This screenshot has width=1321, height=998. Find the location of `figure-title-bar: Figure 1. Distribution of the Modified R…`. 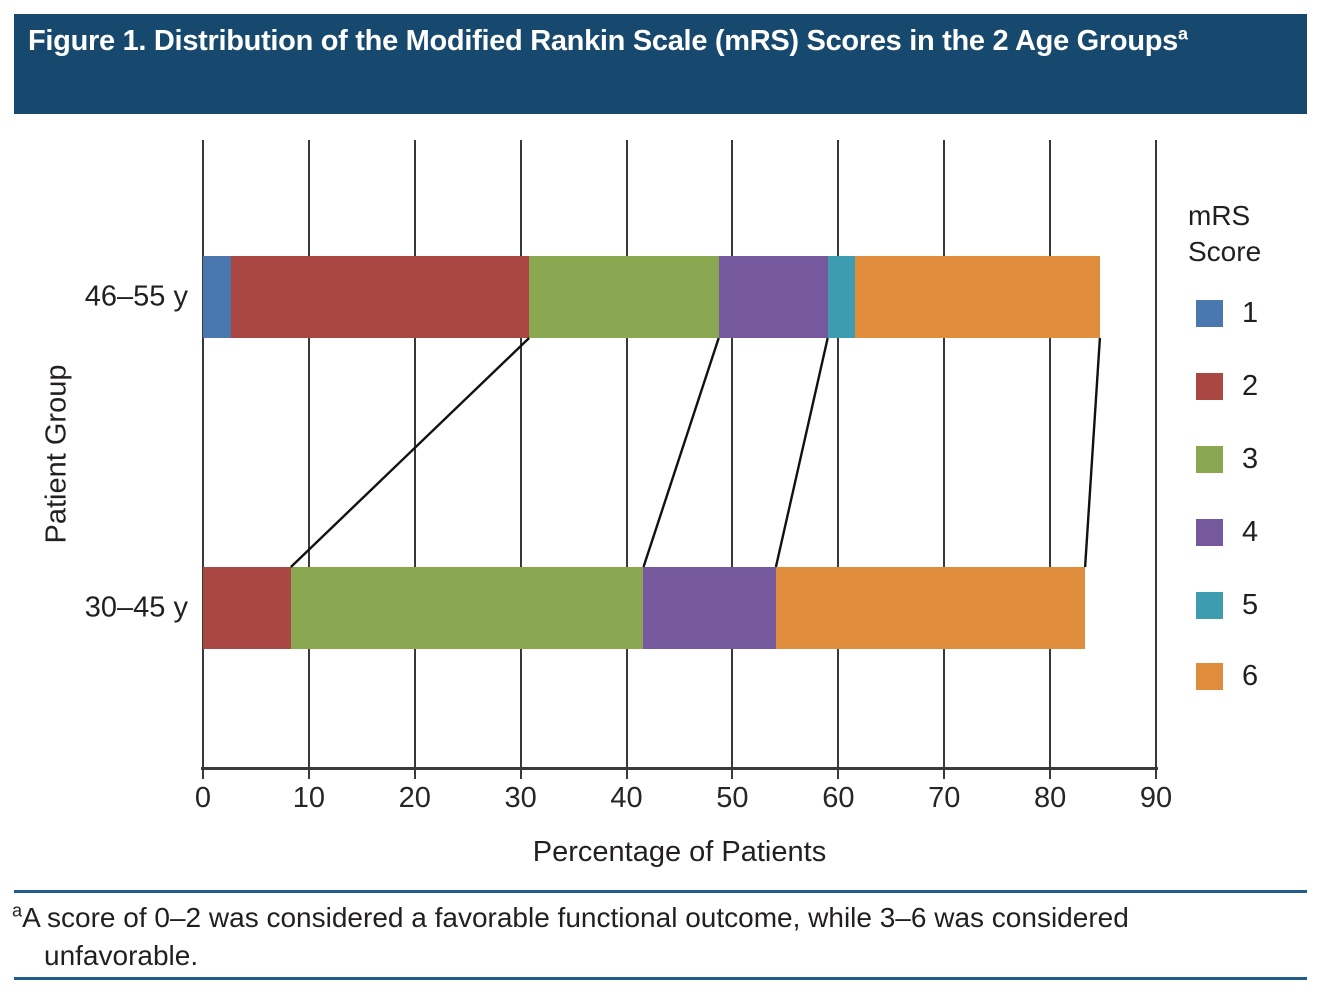

figure-title-bar: Figure 1. Distribution of the Modified R… is located at coordinates (660, 64).